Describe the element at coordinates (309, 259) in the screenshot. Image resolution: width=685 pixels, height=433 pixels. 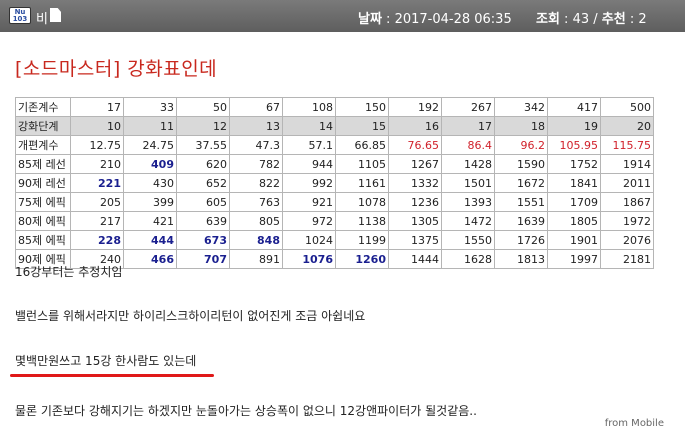
I see `table-cell: 1076` at that location.